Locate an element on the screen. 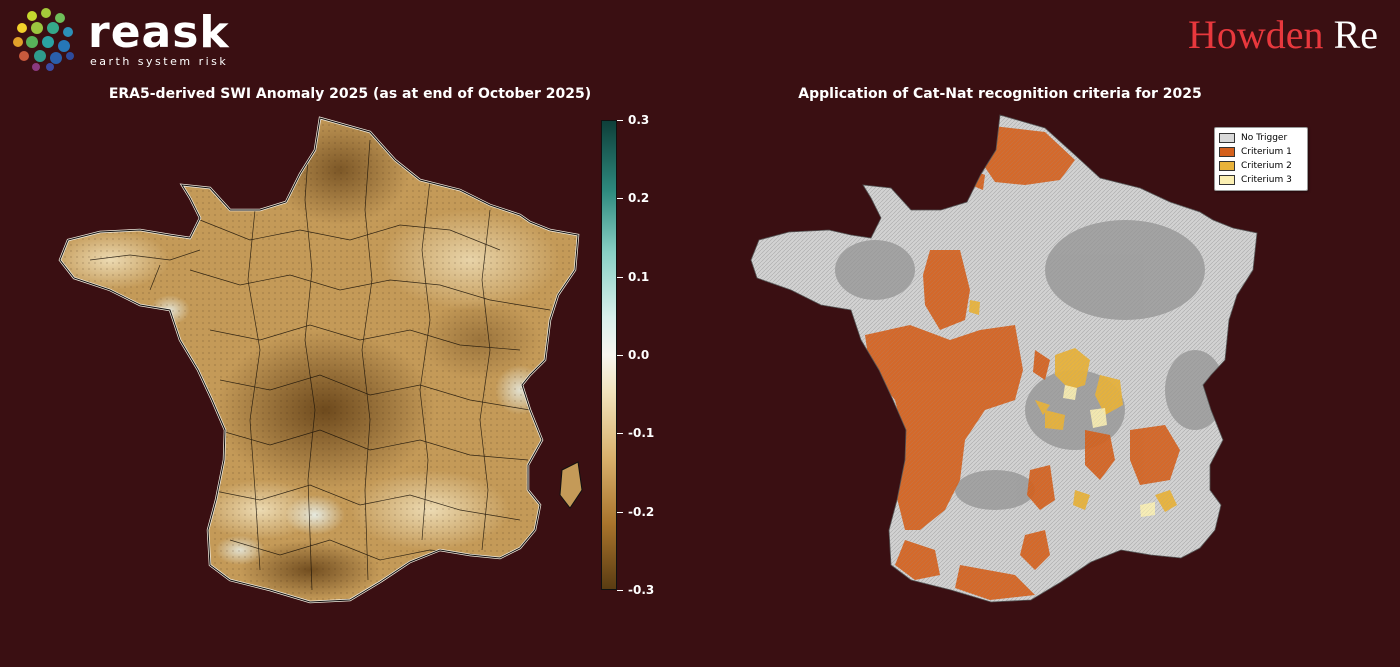 The image size is (1400, 667). legend-item-criterium-3: Criterium 3 is located at coordinates (1261, 180).